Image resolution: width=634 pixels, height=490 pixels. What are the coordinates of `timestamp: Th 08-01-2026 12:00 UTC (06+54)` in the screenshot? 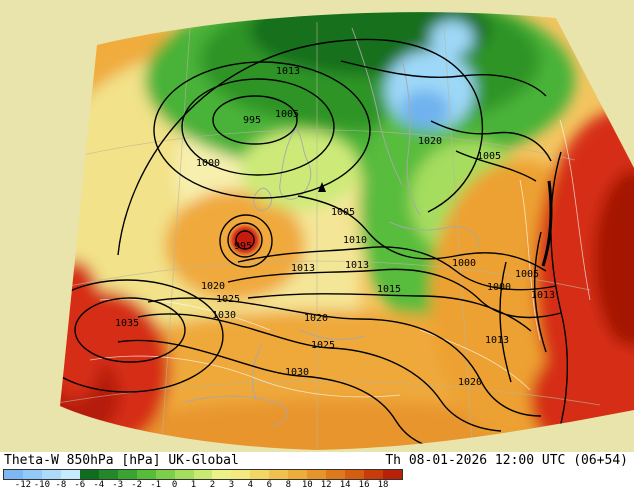 It's located at (506, 460).